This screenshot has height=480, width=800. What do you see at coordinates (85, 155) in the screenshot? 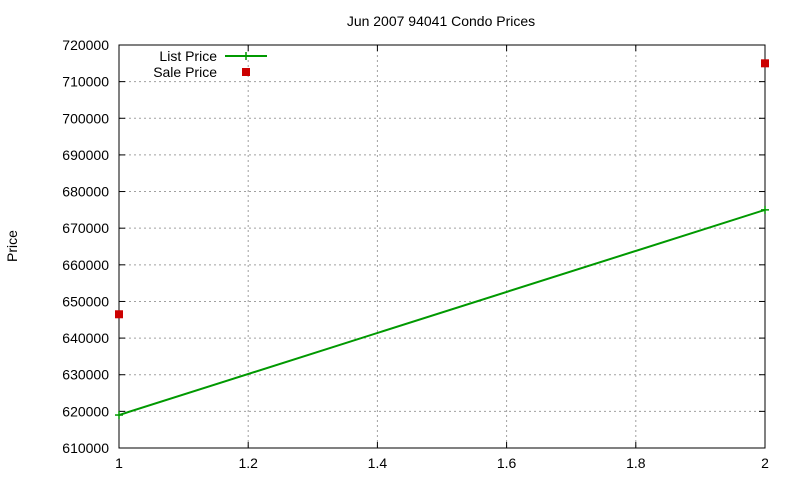
I see `y-tick-label: 690000` at bounding box center [85, 155].